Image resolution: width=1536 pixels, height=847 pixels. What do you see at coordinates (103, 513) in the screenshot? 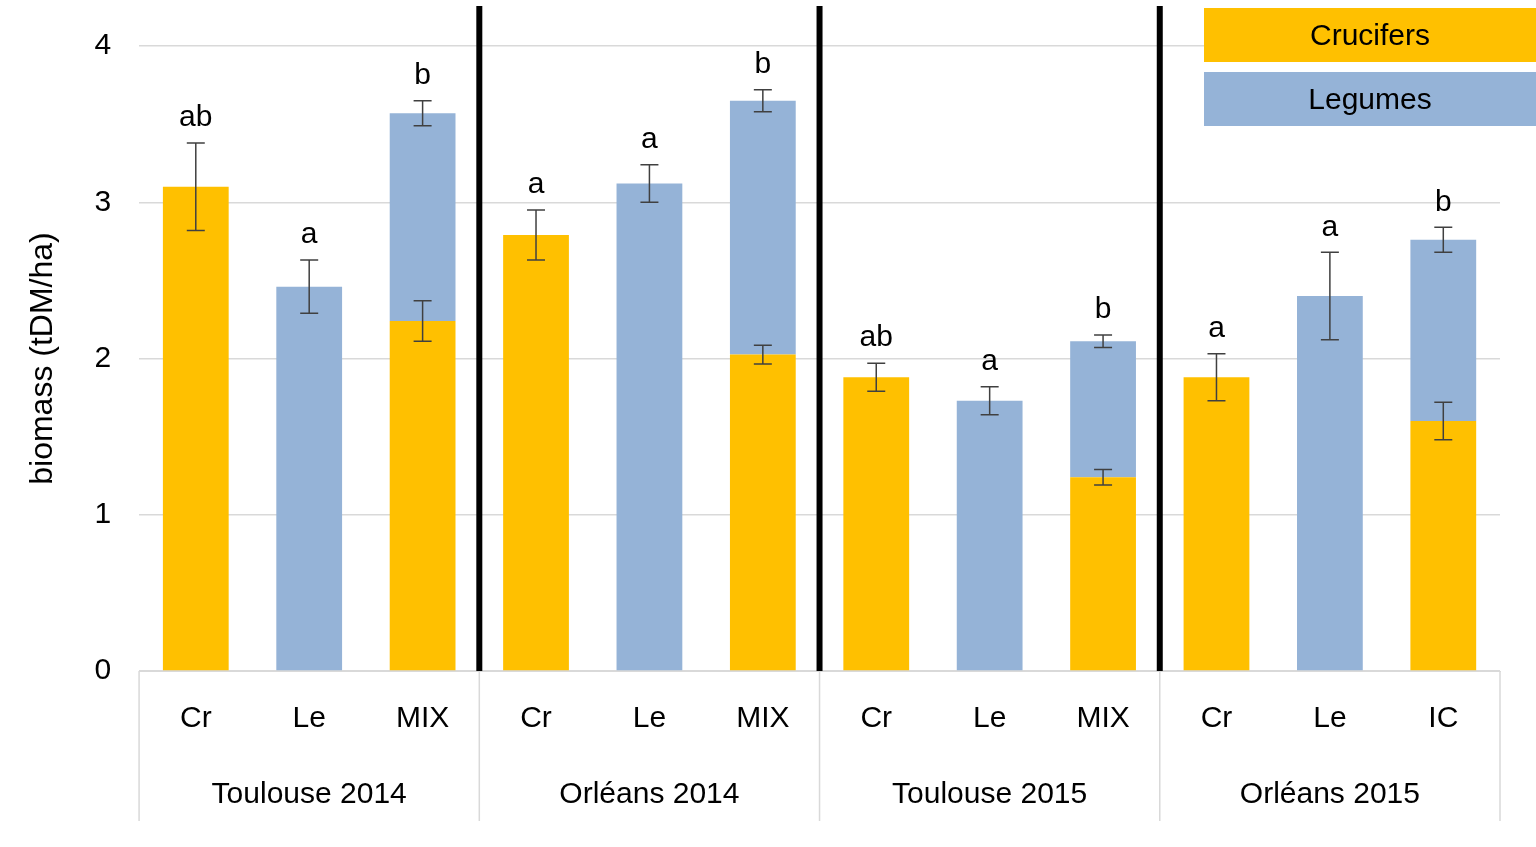
I see `y-tick-label: 1` at bounding box center [103, 513].